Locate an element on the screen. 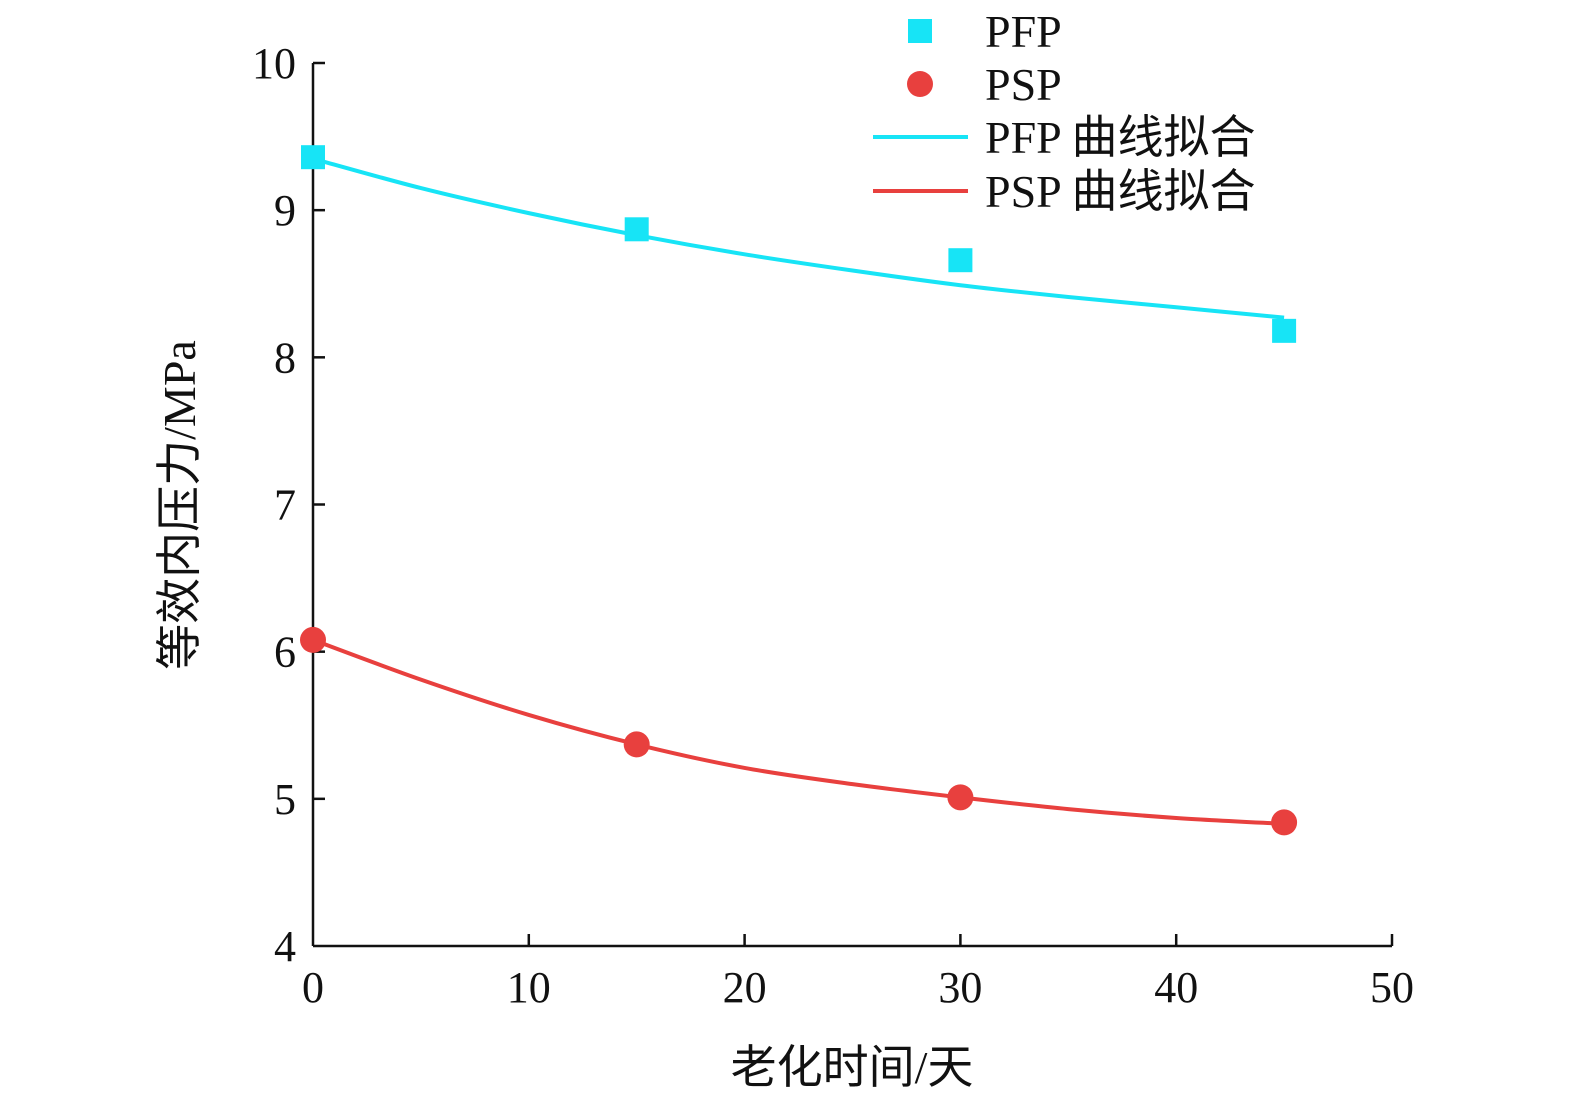 The image size is (1575, 1106). fit-line-psp is located at coordinates (798, 732).